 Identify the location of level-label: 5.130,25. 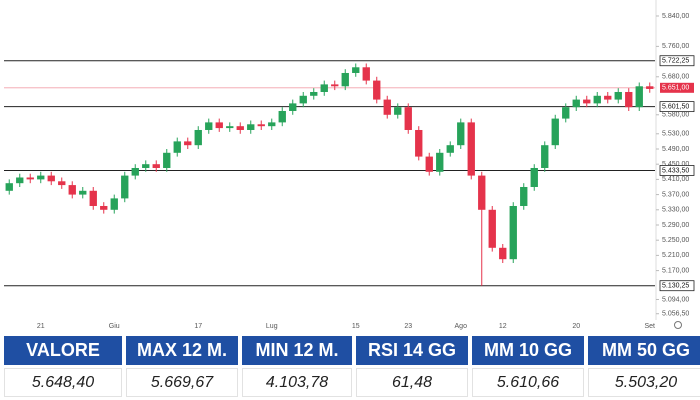
(675, 286).